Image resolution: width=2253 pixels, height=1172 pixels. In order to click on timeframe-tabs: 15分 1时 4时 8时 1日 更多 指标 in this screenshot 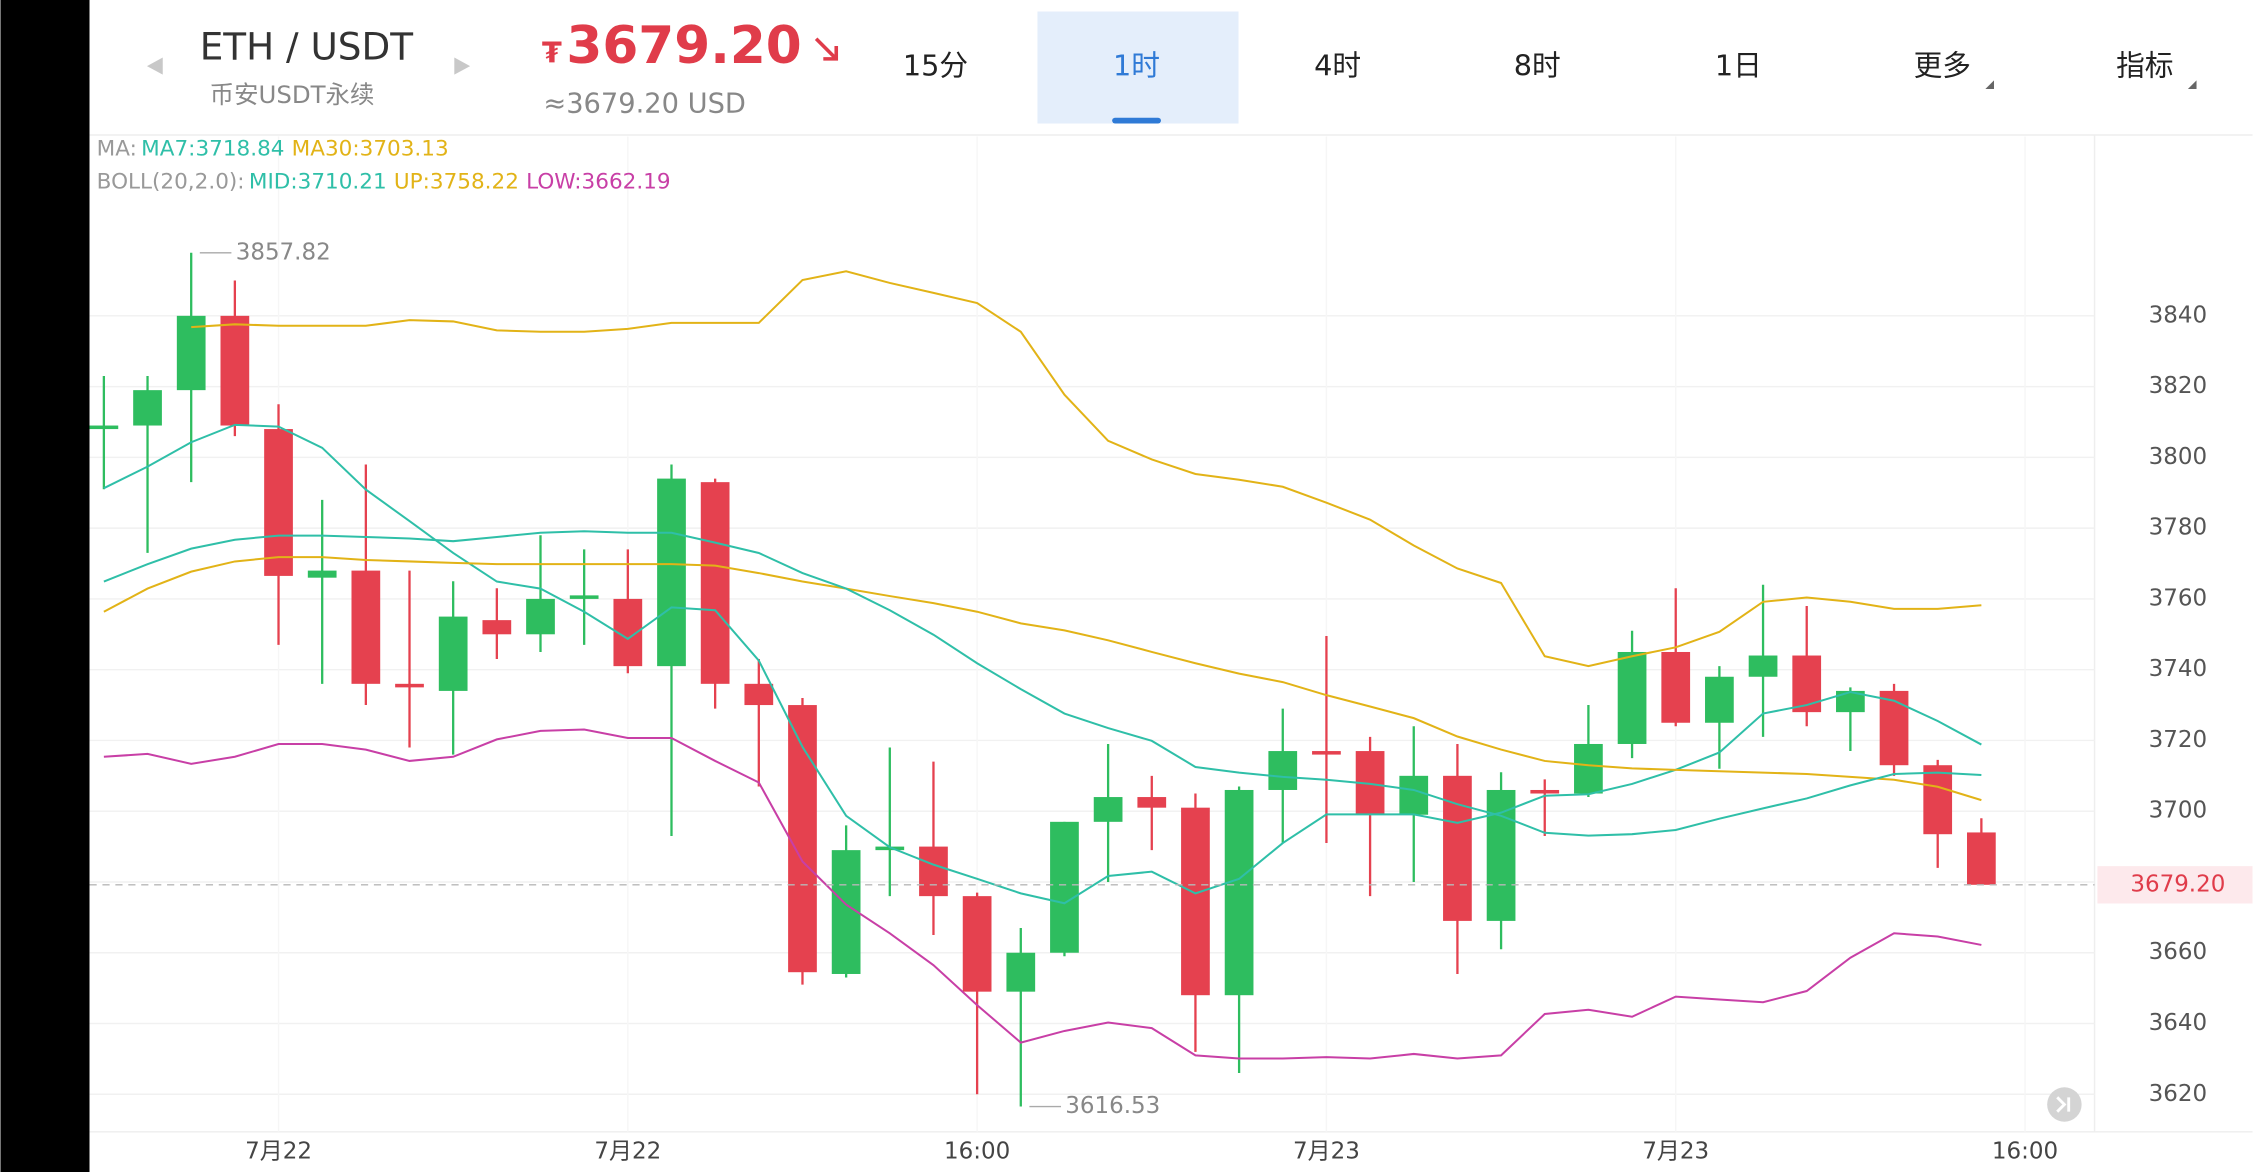, I will do `click(1550, 67)`.